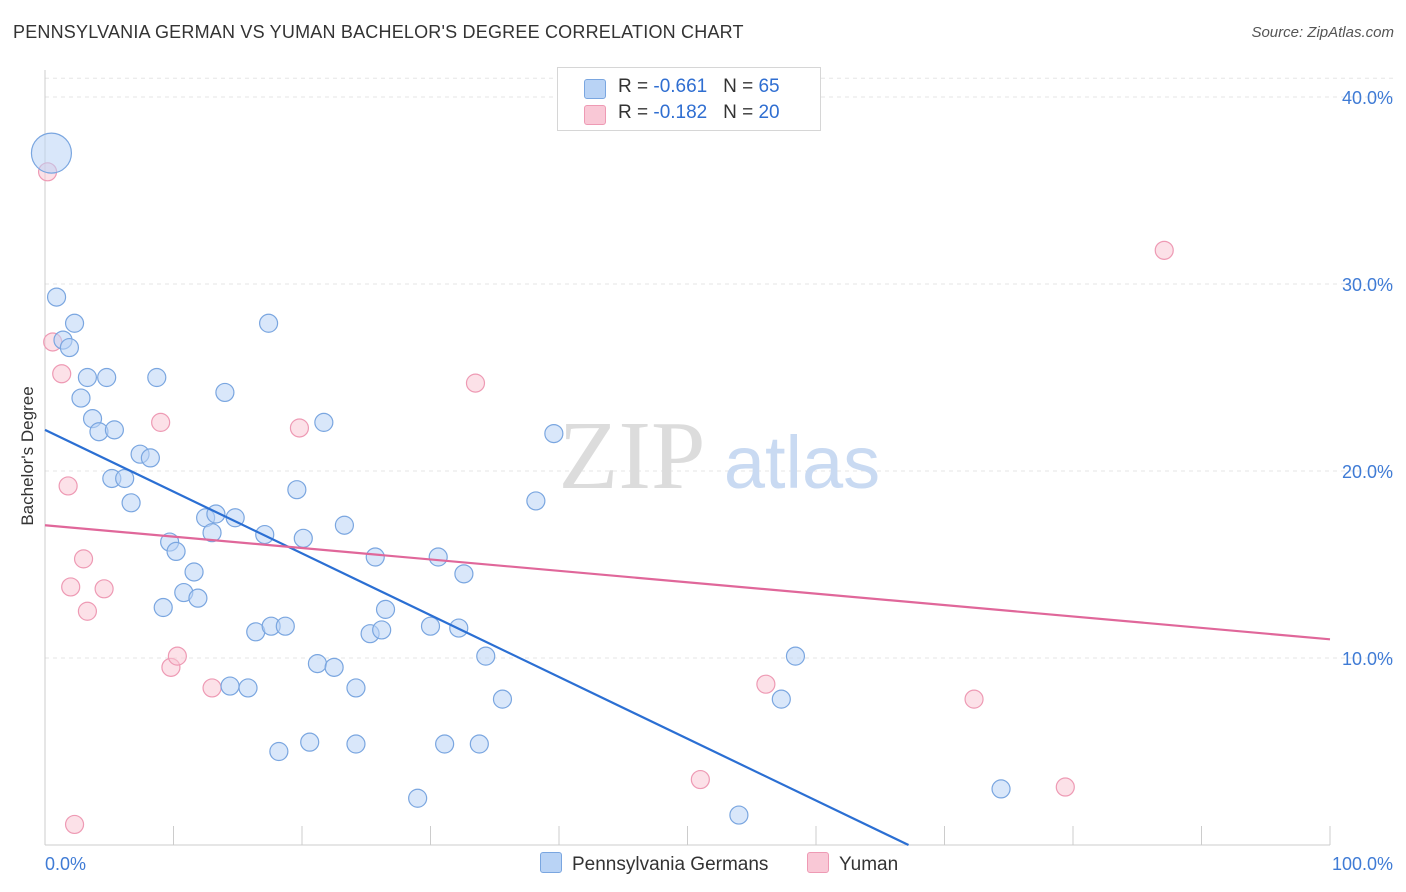 Image resolution: width=1406 pixels, height=892 pixels. Describe the element at coordinates (65, 864) in the screenshot. I see `x-tick-label: 0.0%` at that location.